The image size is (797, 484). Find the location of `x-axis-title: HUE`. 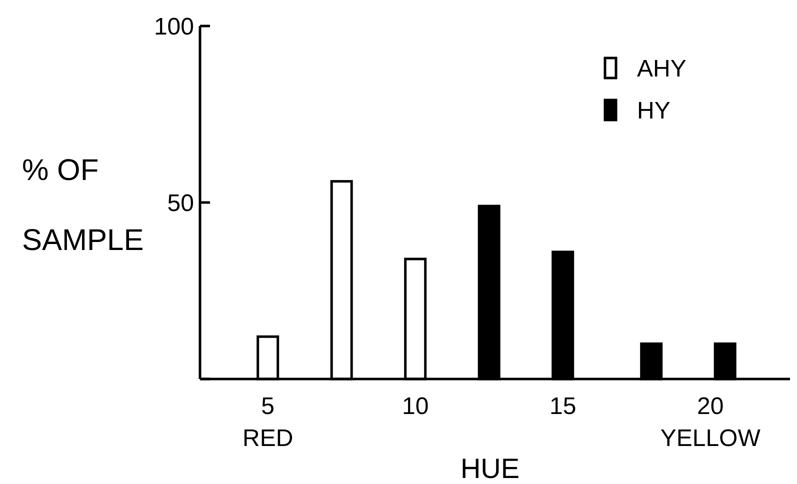

x-axis-title: HUE is located at coordinates (490, 468).